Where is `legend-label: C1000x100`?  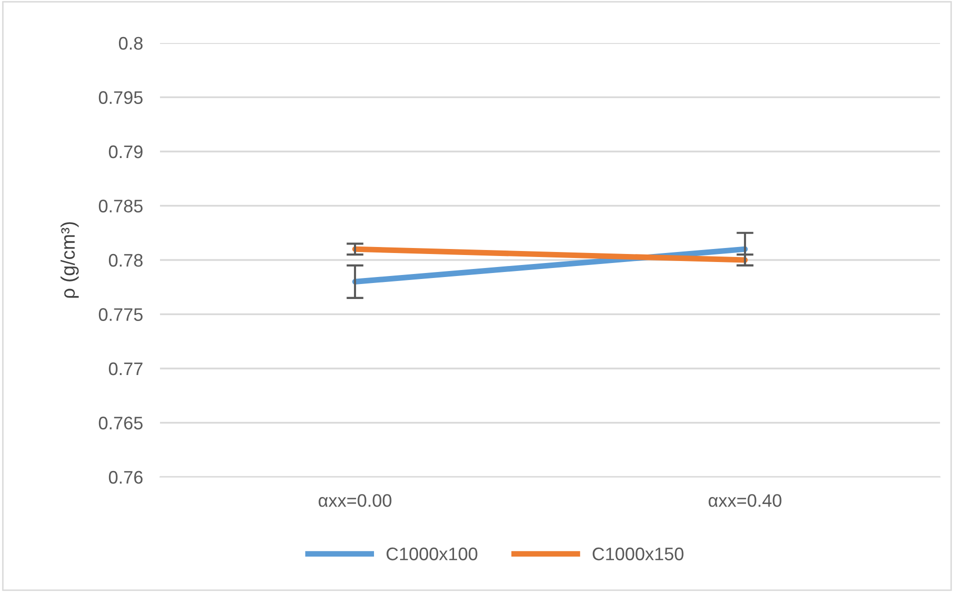 legend-label: C1000x100 is located at coordinates (432, 554).